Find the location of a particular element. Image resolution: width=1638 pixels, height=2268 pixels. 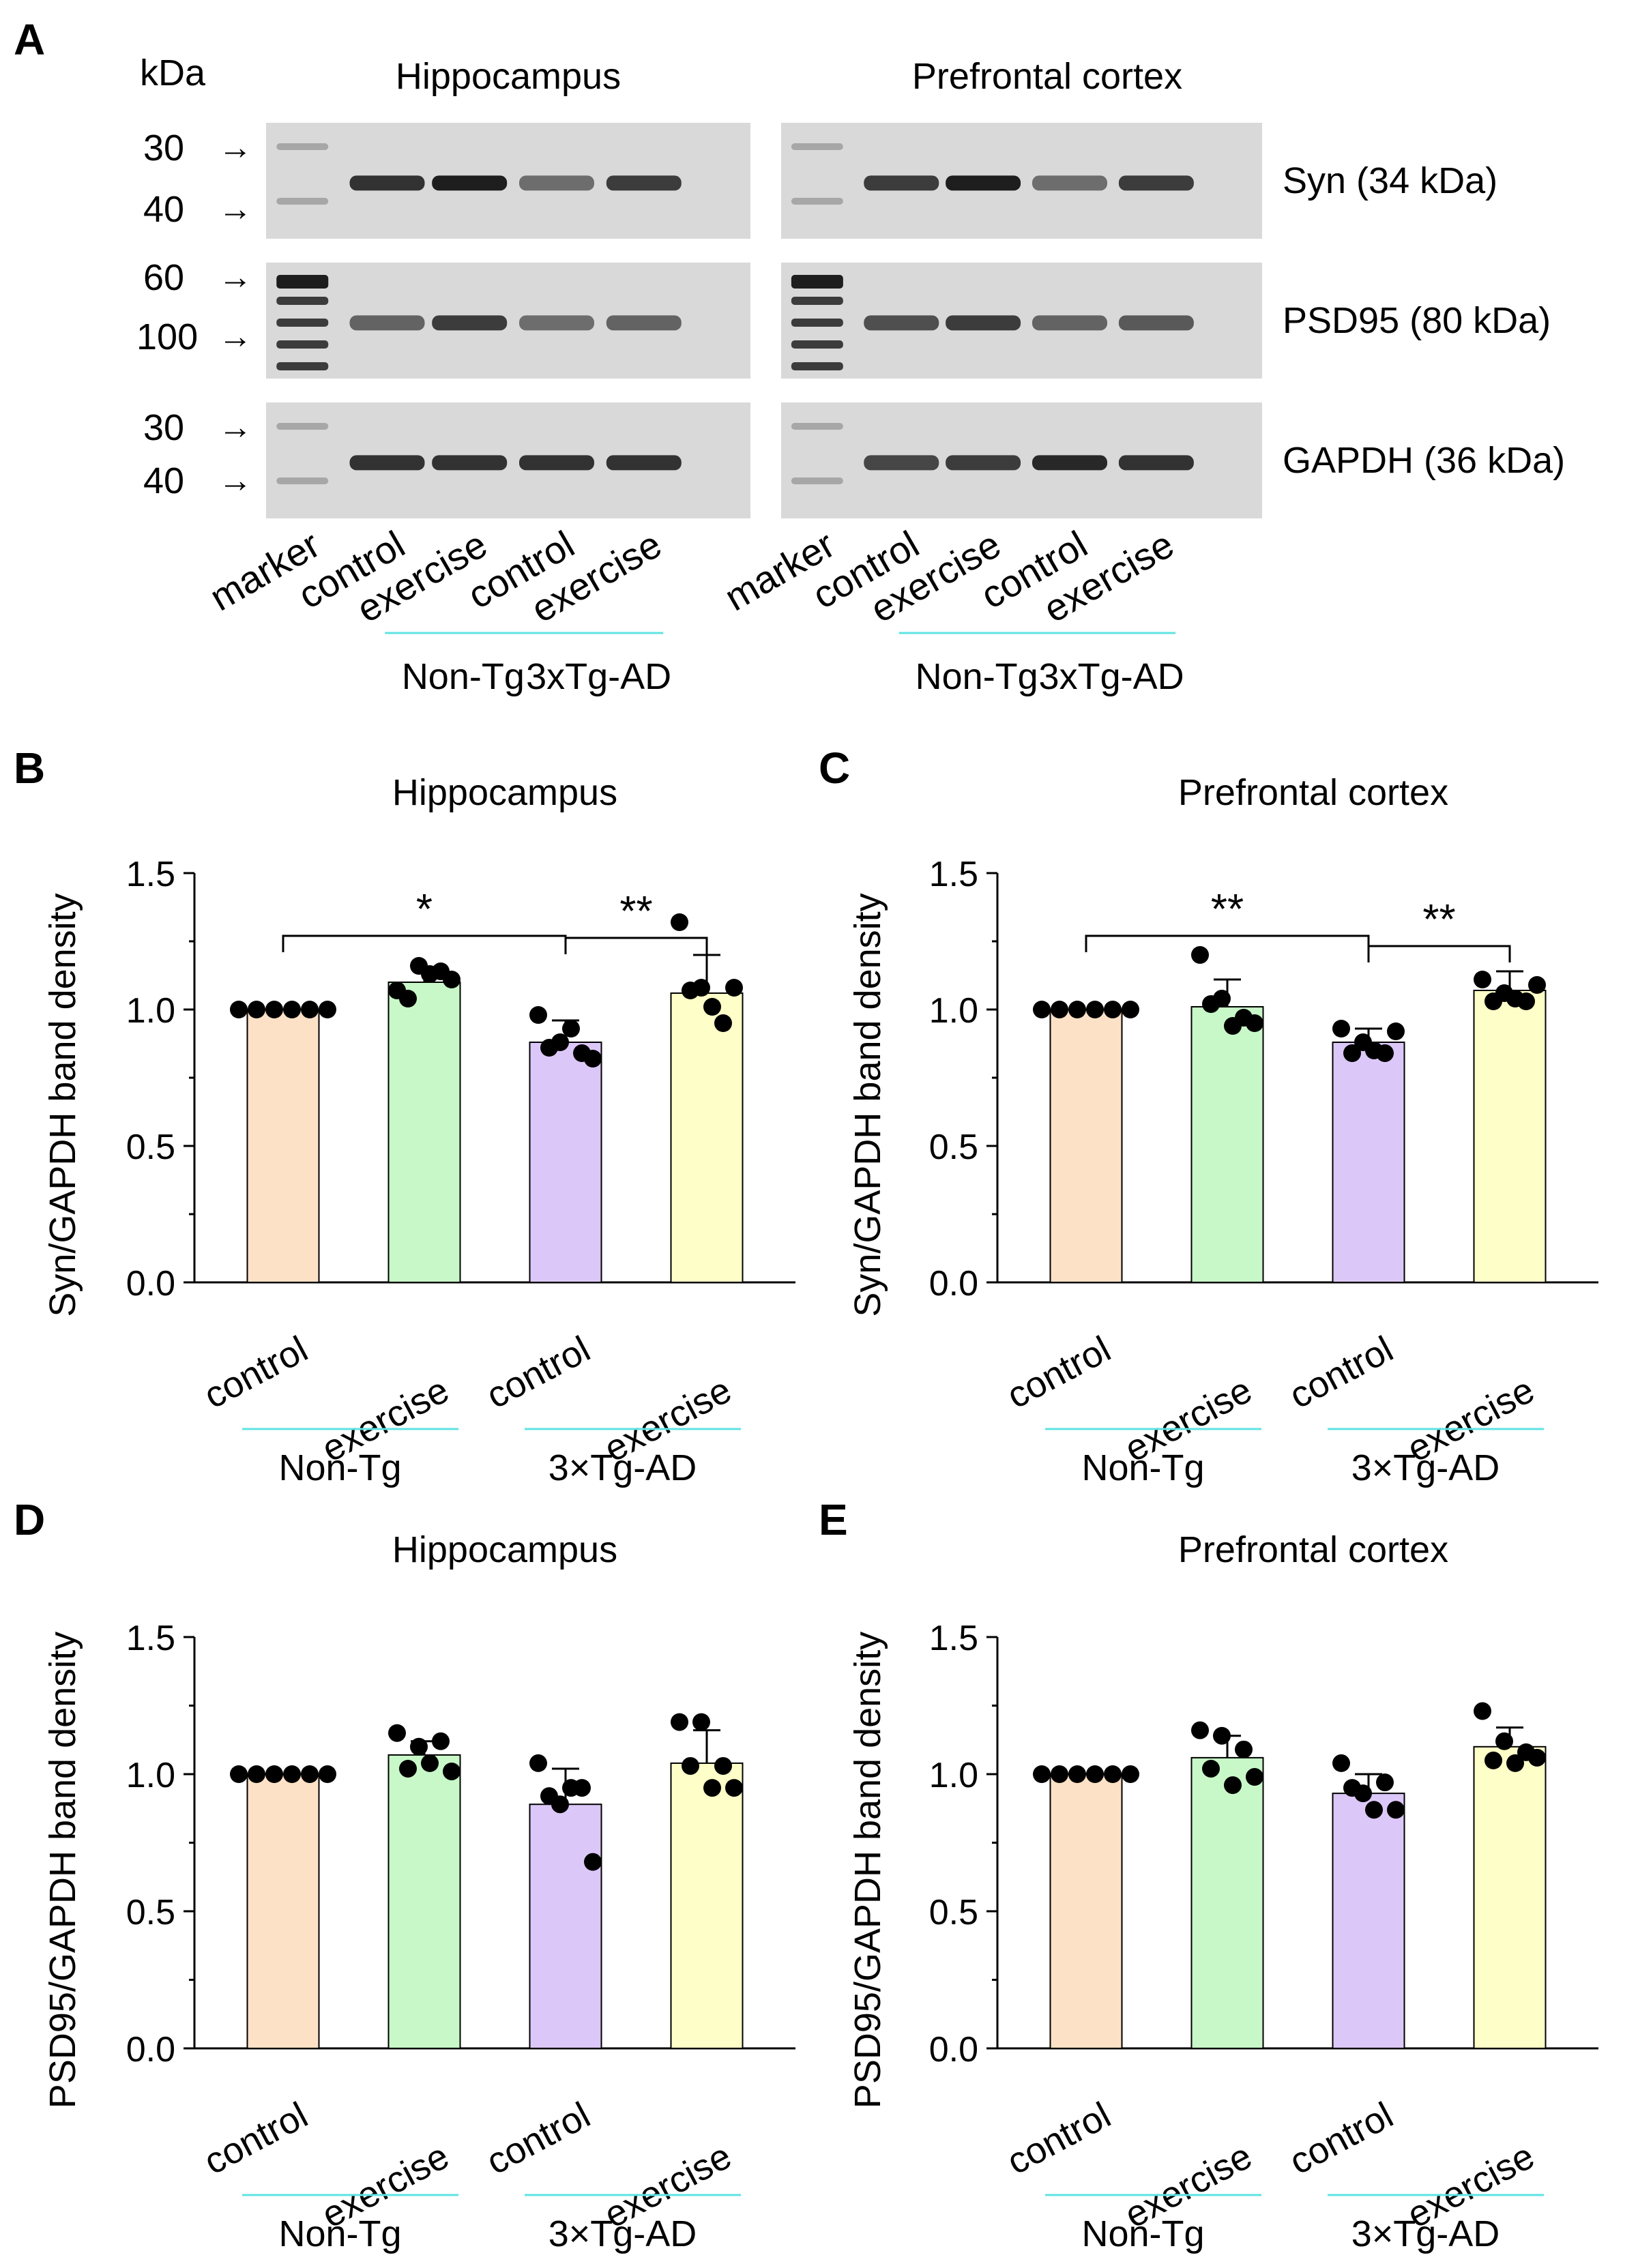

bar-control-tg is located at coordinates (1368, 1921).